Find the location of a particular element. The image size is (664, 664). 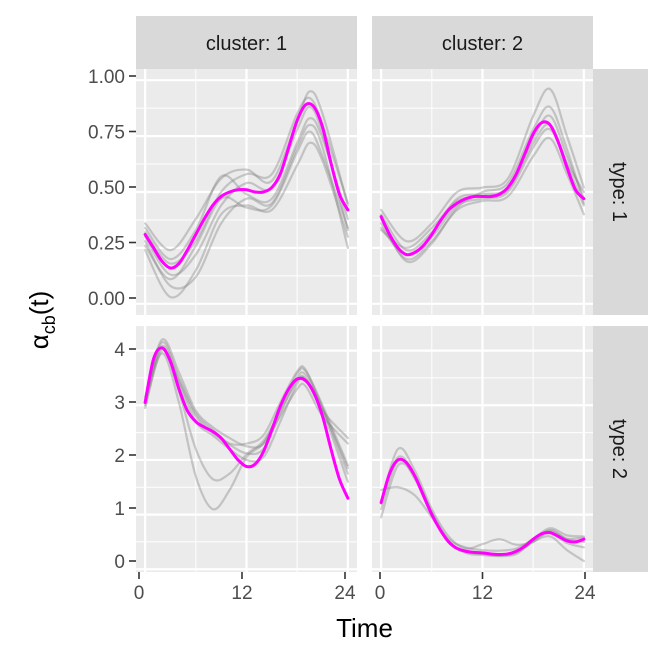

x-axis-cluster-2: 0 12 24 is located at coordinates (485, 588).